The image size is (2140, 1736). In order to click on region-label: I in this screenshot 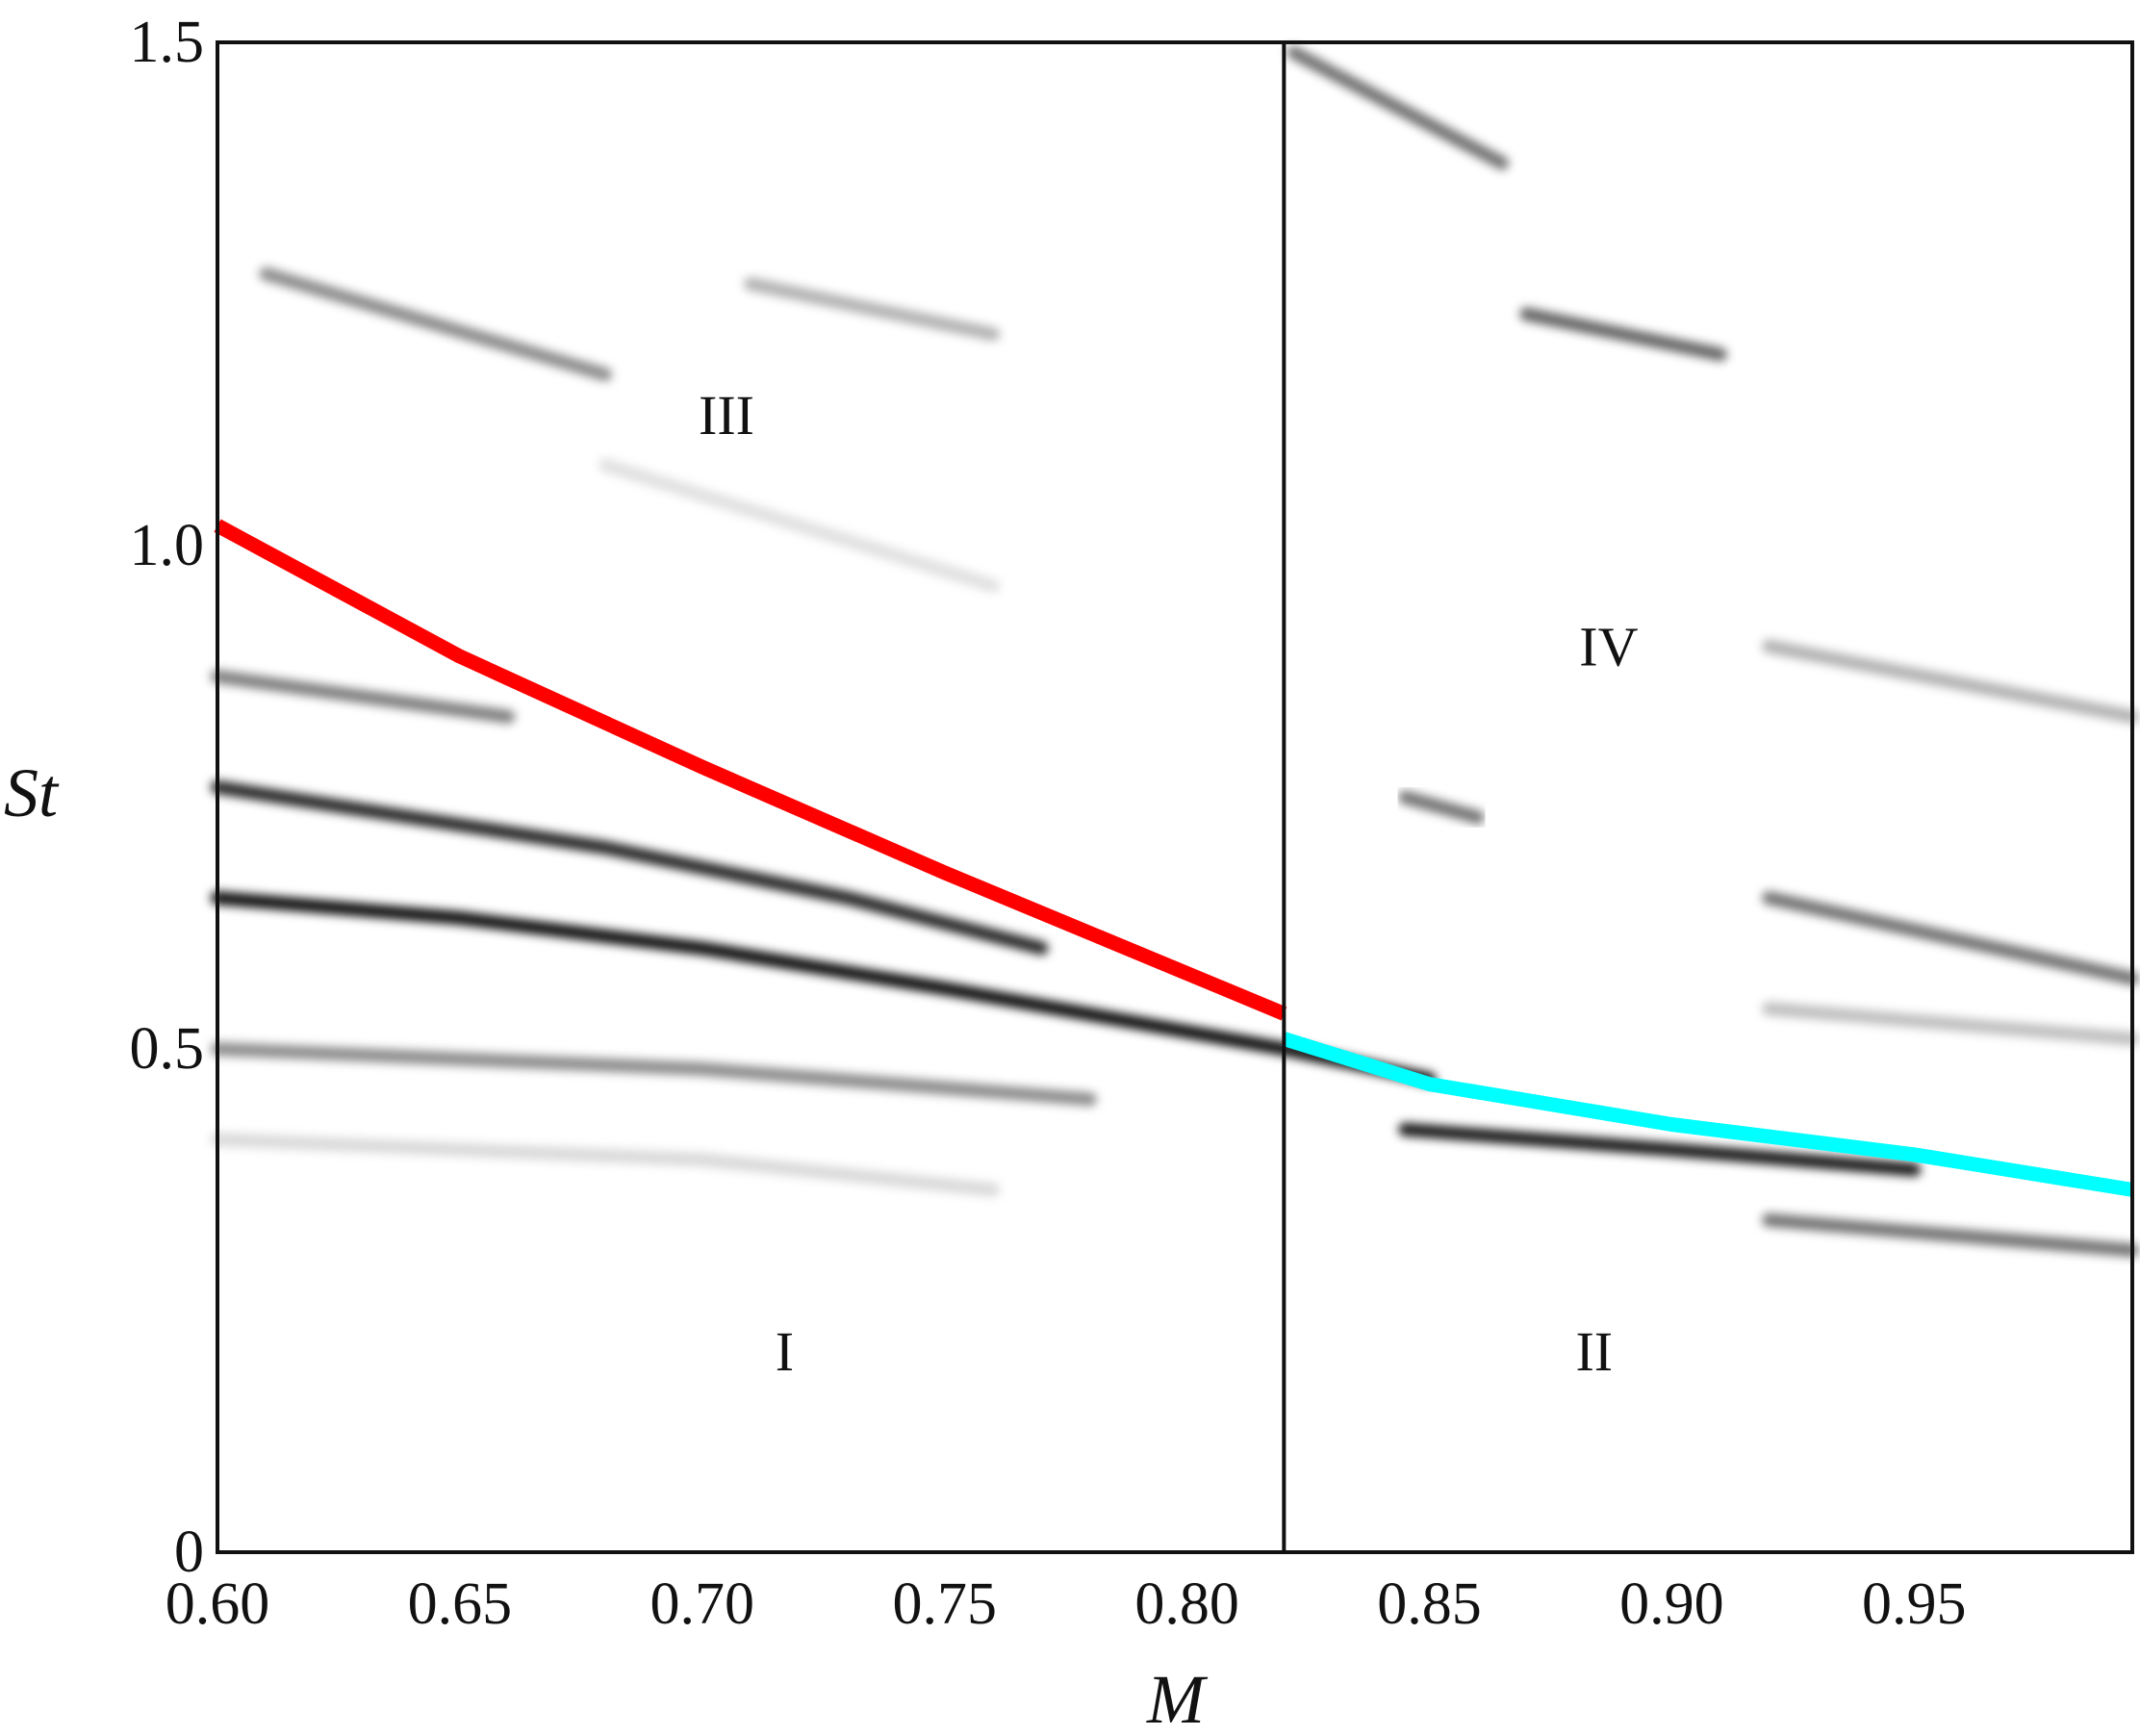, I will do `click(785, 1351)`.